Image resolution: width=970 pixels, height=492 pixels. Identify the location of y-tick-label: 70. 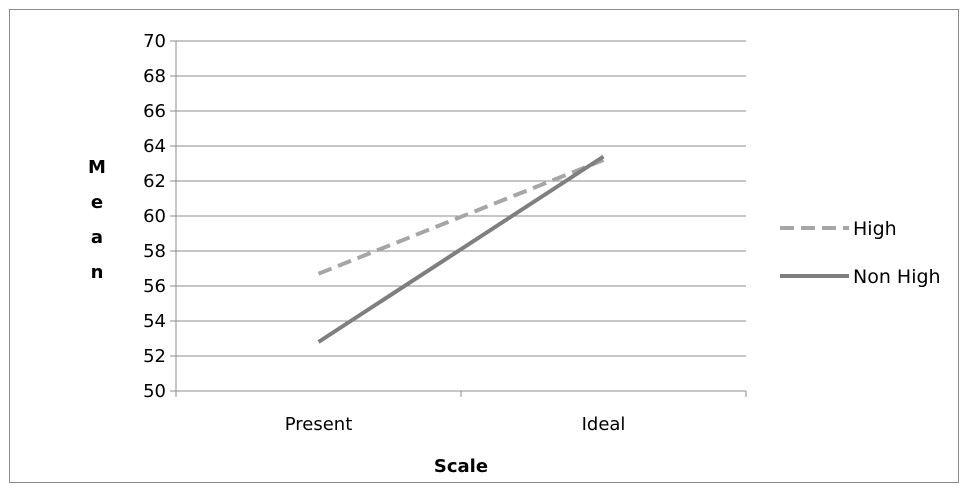
(154, 41).